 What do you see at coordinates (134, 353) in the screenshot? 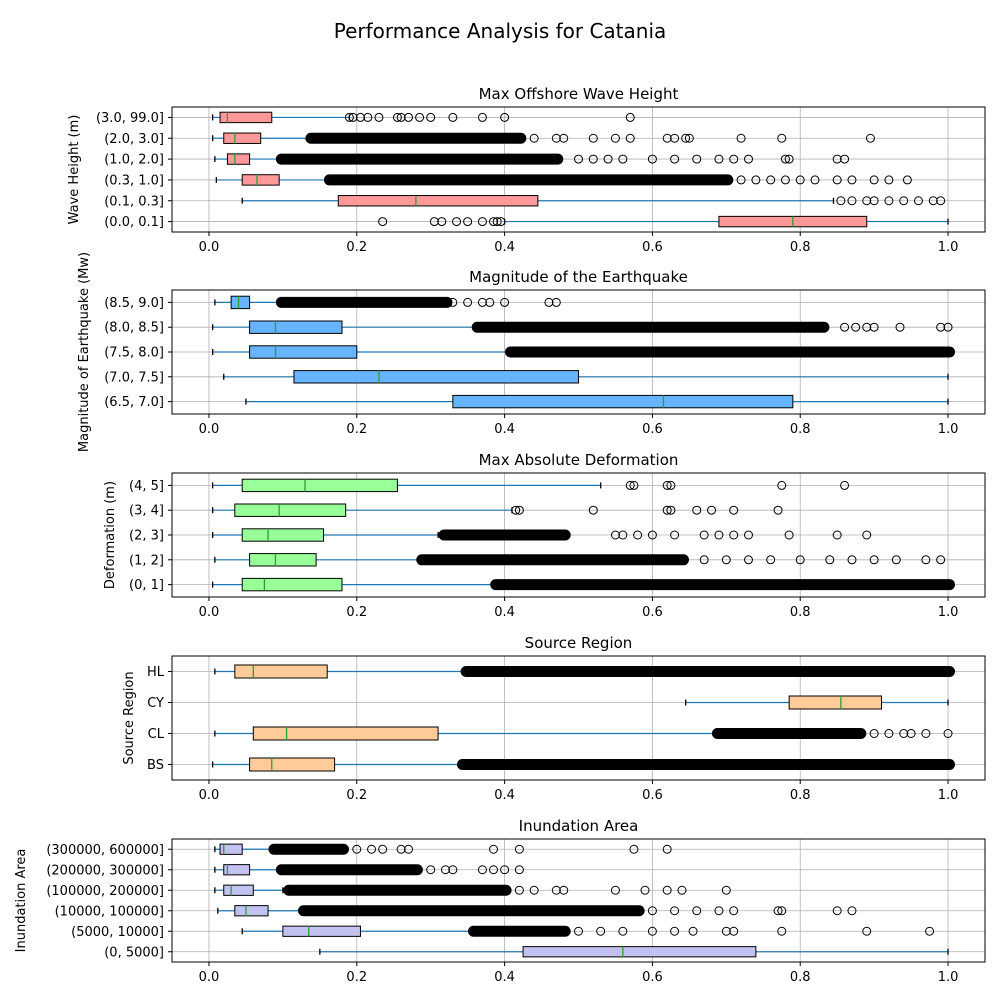
I see `y-tick-label: (7.5, 8.0]` at bounding box center [134, 353].